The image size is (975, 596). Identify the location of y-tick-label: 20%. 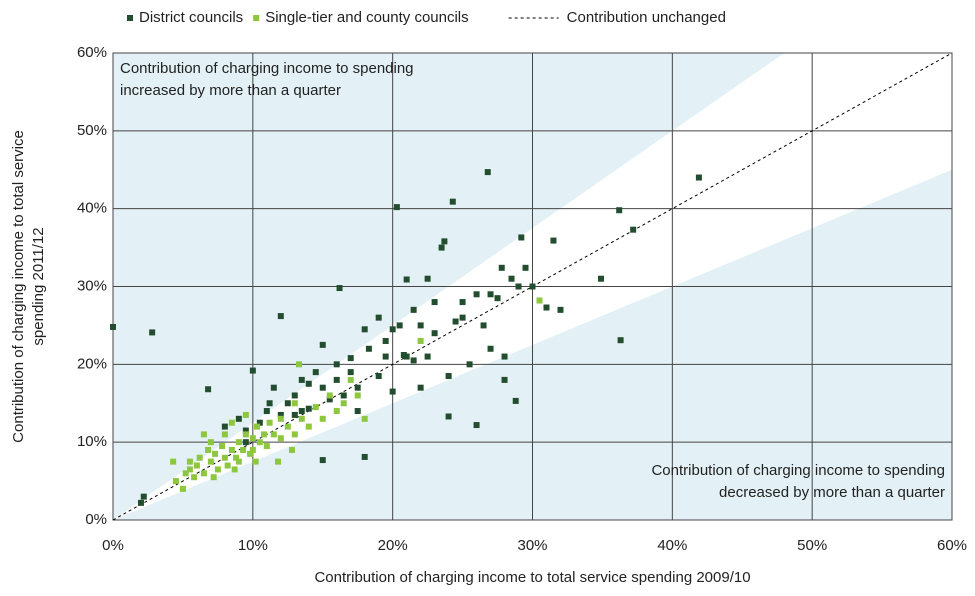
(92, 363).